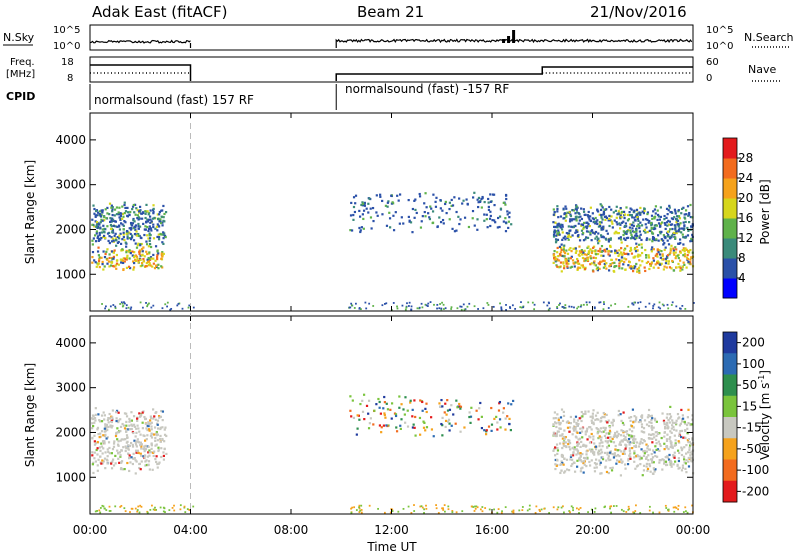 This screenshot has width=800, height=554. Describe the element at coordinates (514, 36) in the screenshot. I see `nsky-spike` at that location.